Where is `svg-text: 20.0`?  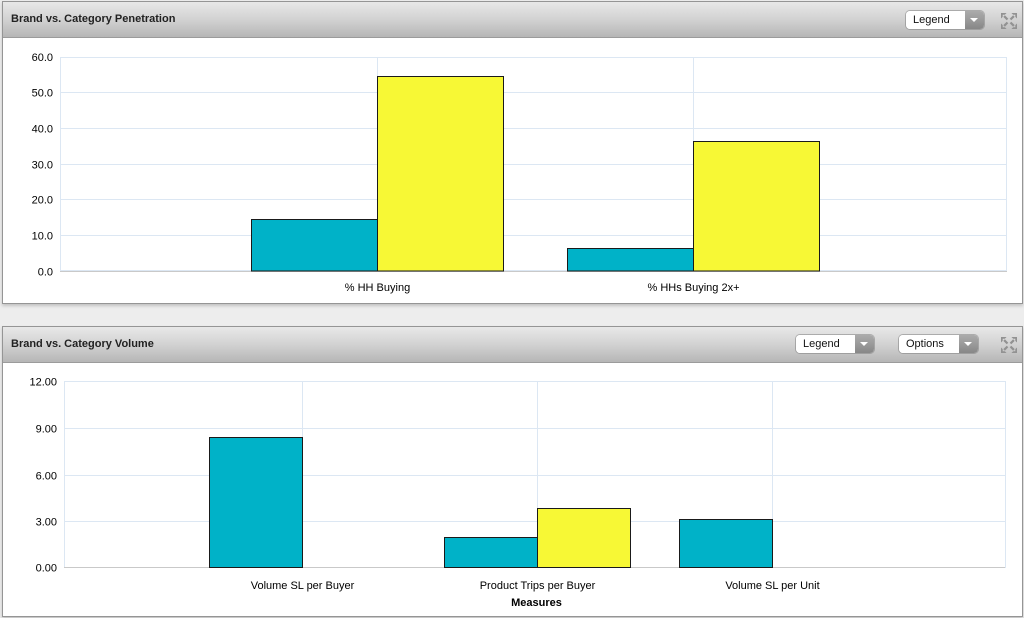 svg-text: 20.0 is located at coordinates (42, 201).